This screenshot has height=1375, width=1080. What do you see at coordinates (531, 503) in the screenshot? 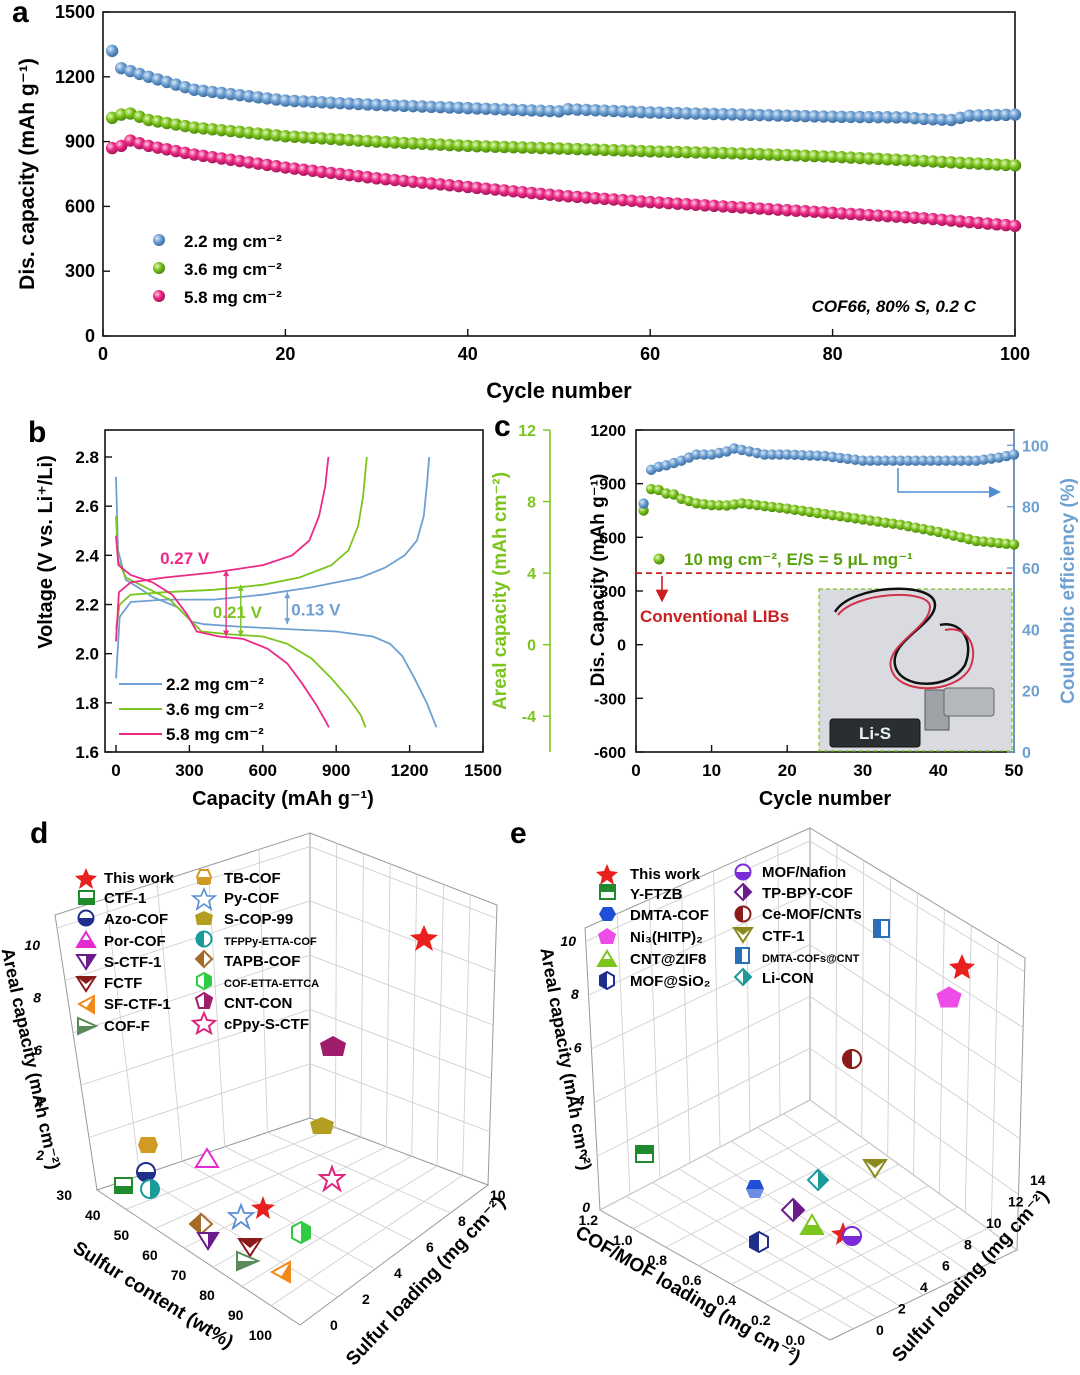
I see `areal-tick-label-3: 8` at bounding box center [531, 503].